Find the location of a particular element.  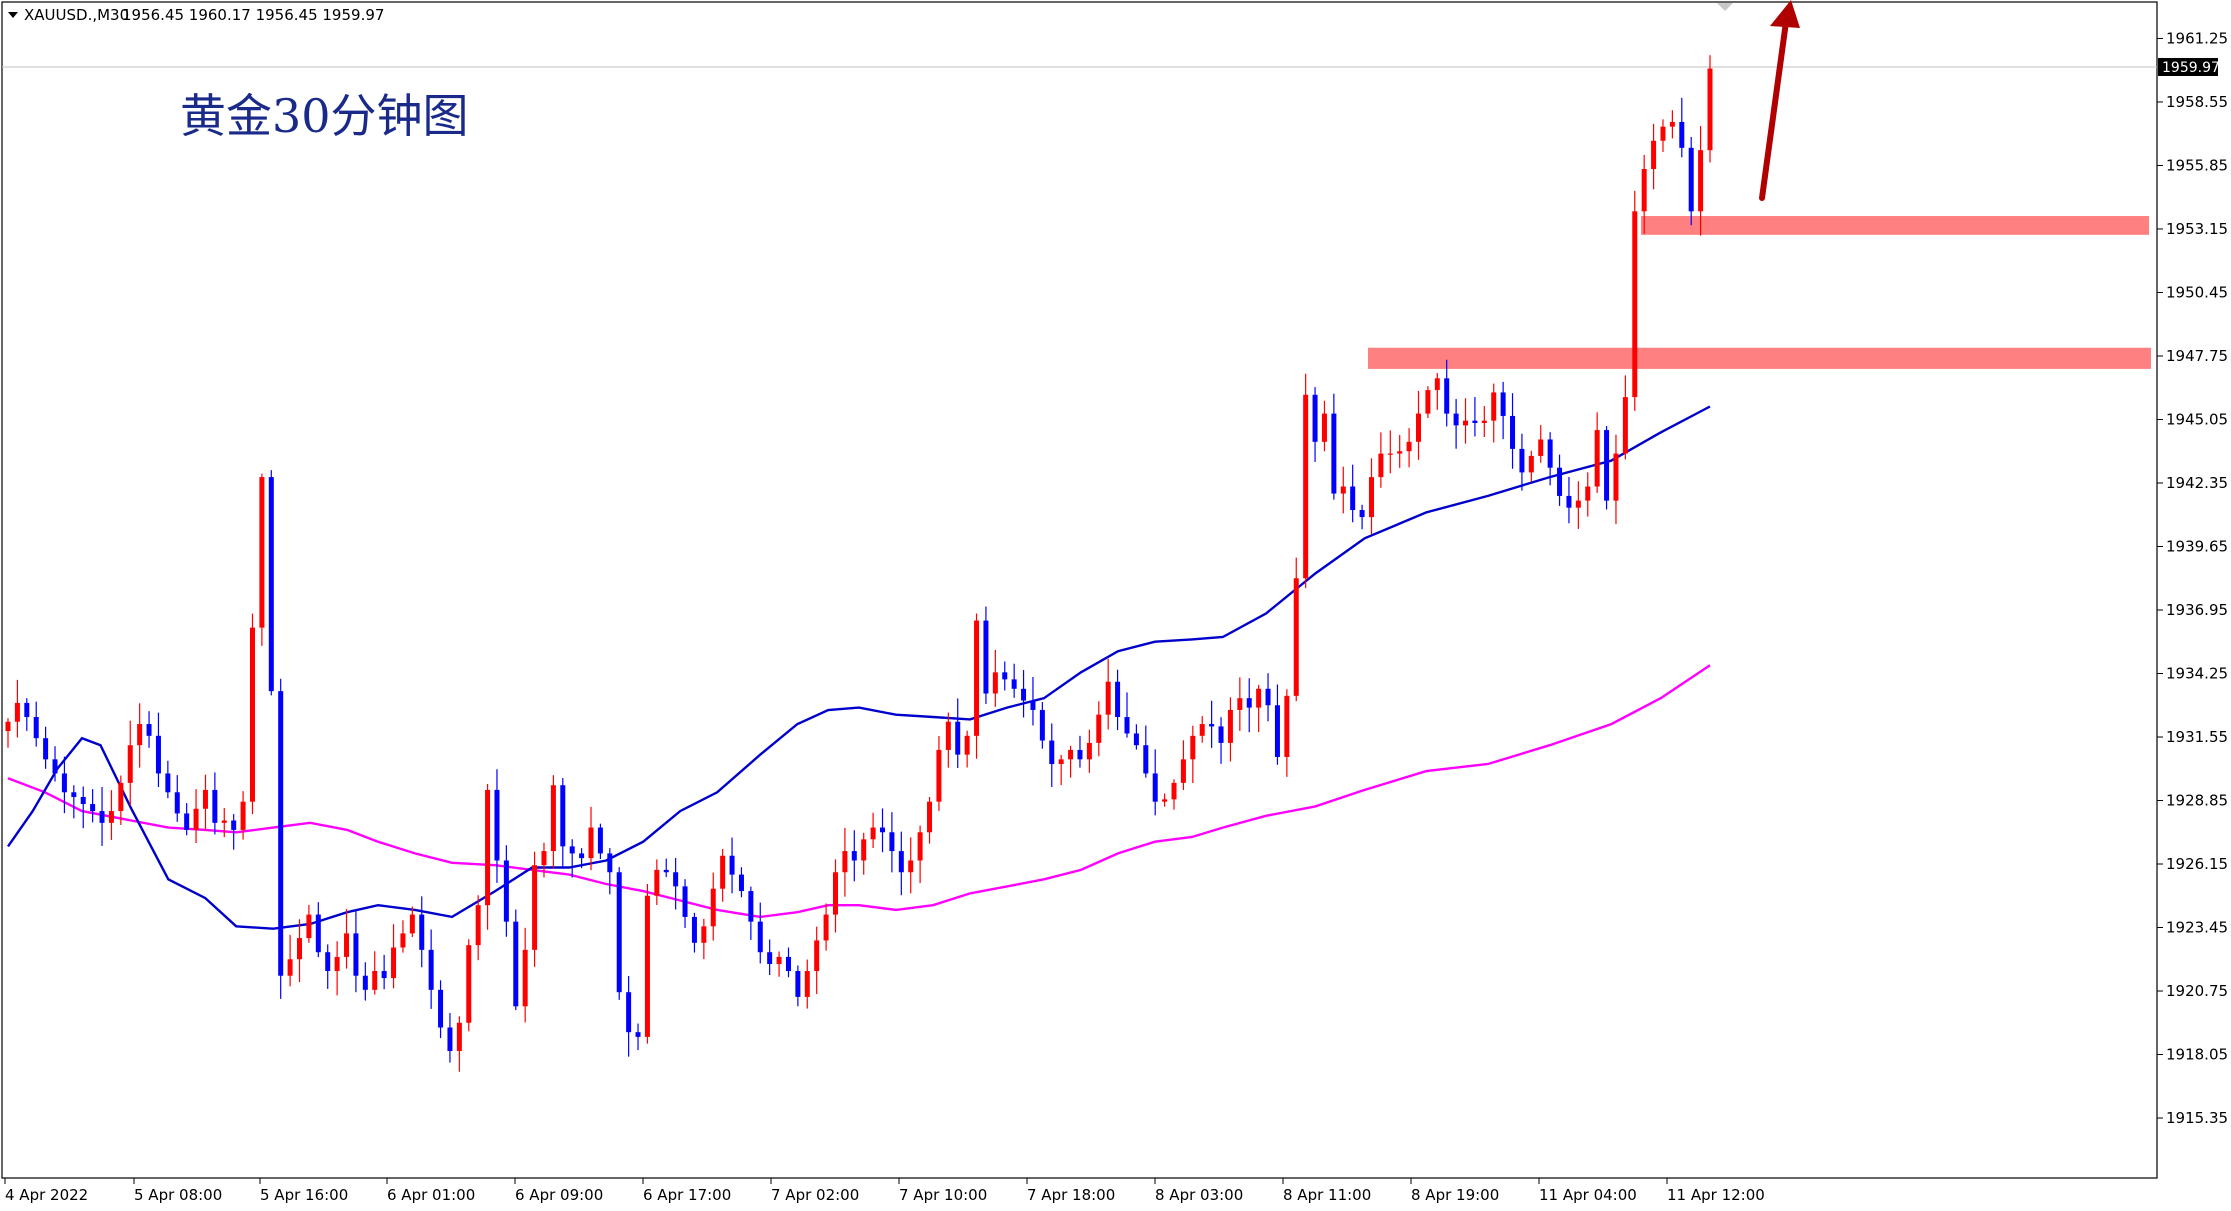

y-tick-label: 1939.65 is located at coordinates (2197, 546).